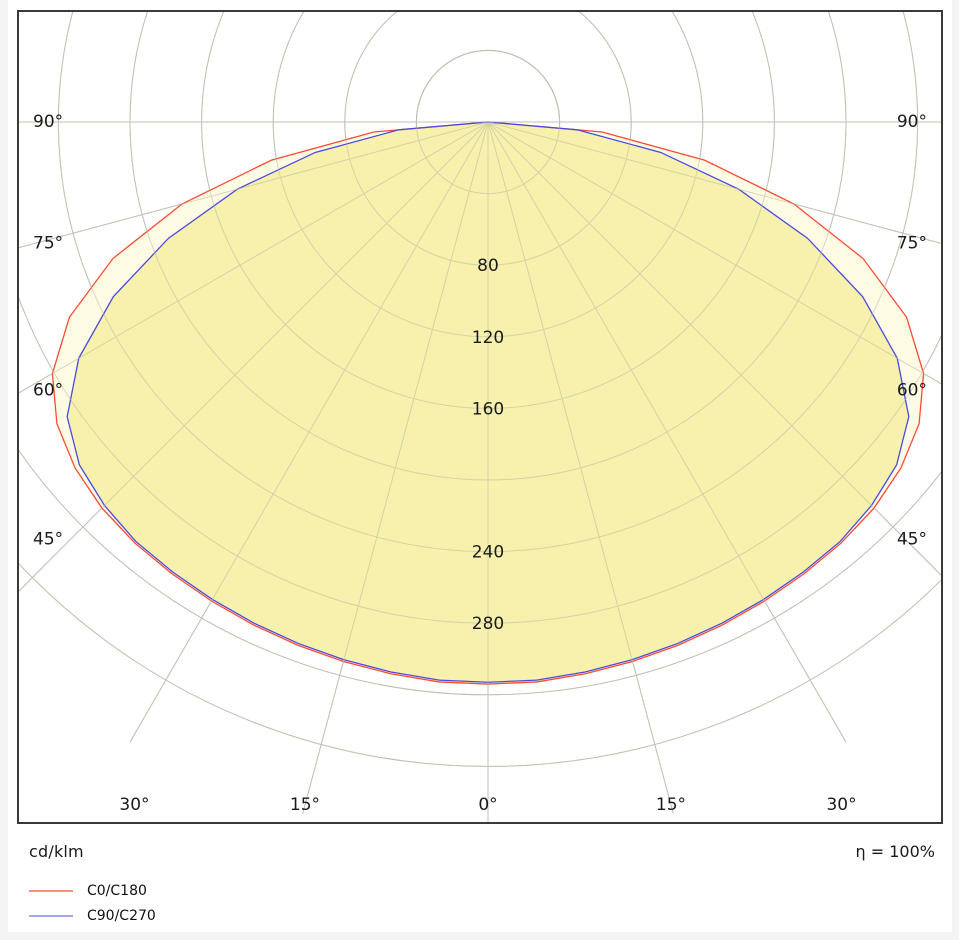 This screenshot has width=959, height=940. I want to click on legend-swatch-c0, so click(51, 890).